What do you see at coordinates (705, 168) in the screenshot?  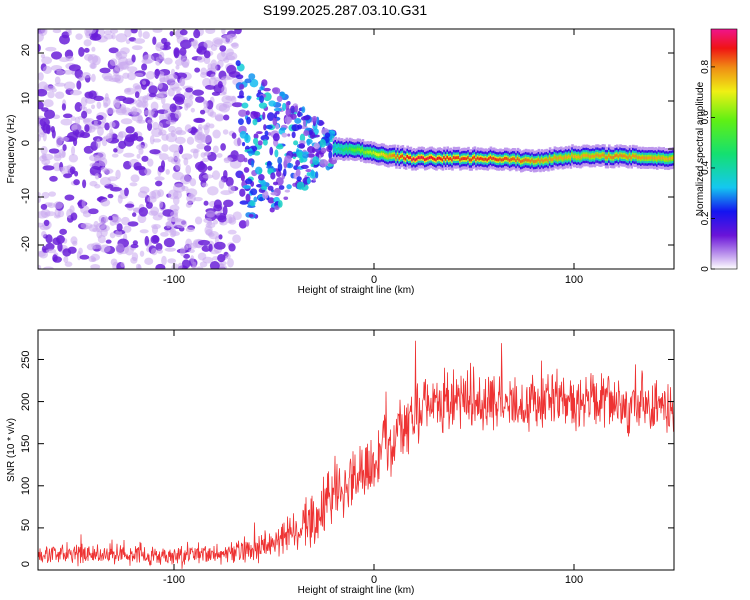 I see `colorbar-tick-label: 0.4` at bounding box center [705, 168].